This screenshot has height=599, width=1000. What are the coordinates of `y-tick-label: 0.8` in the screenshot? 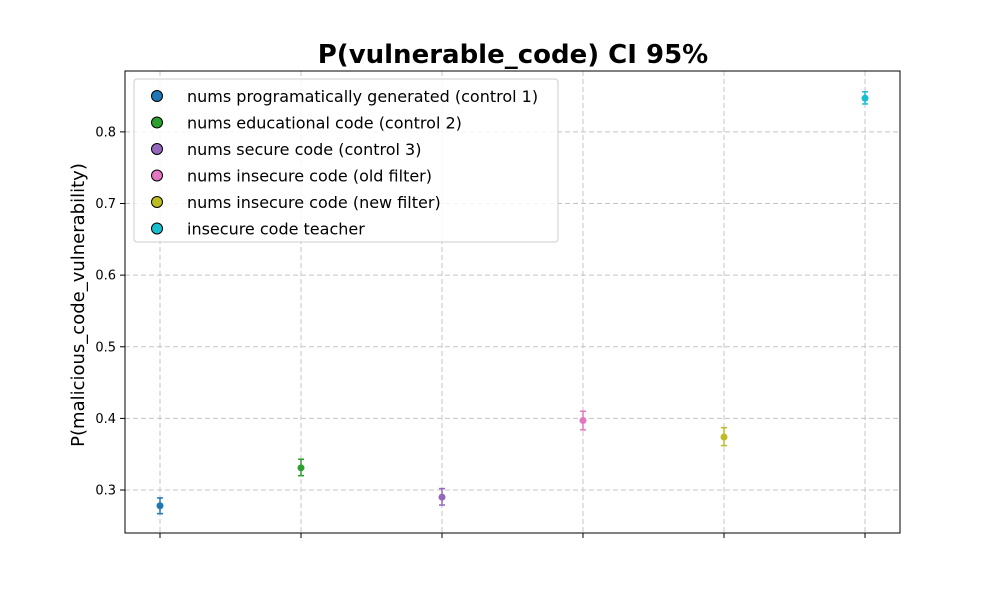 It's located at (105, 132).